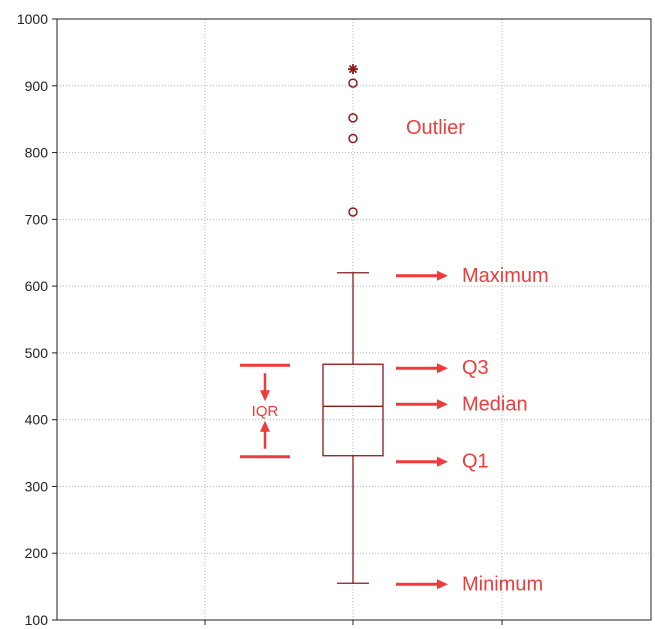 The image size is (655, 629). What do you see at coordinates (37, 420) in the screenshot?
I see `y-tick-label: 400` at bounding box center [37, 420].